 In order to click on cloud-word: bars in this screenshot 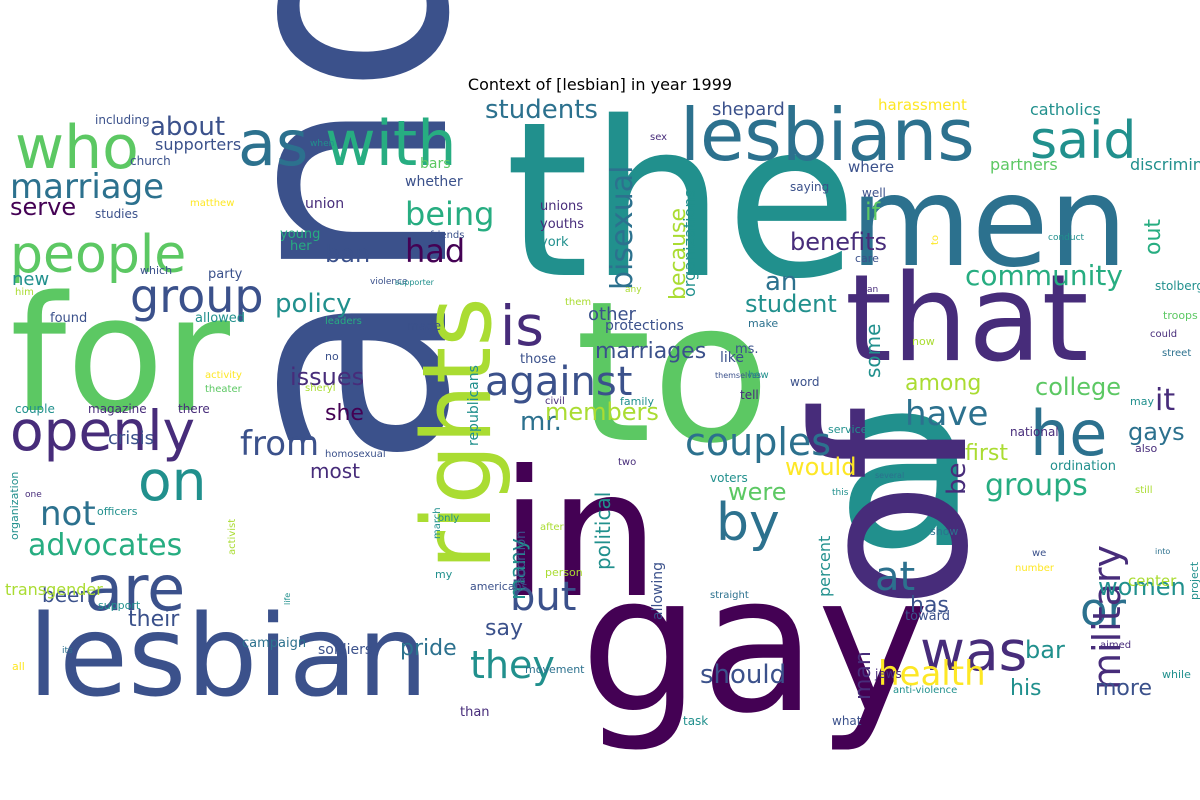, I will do `click(435, 164)`.